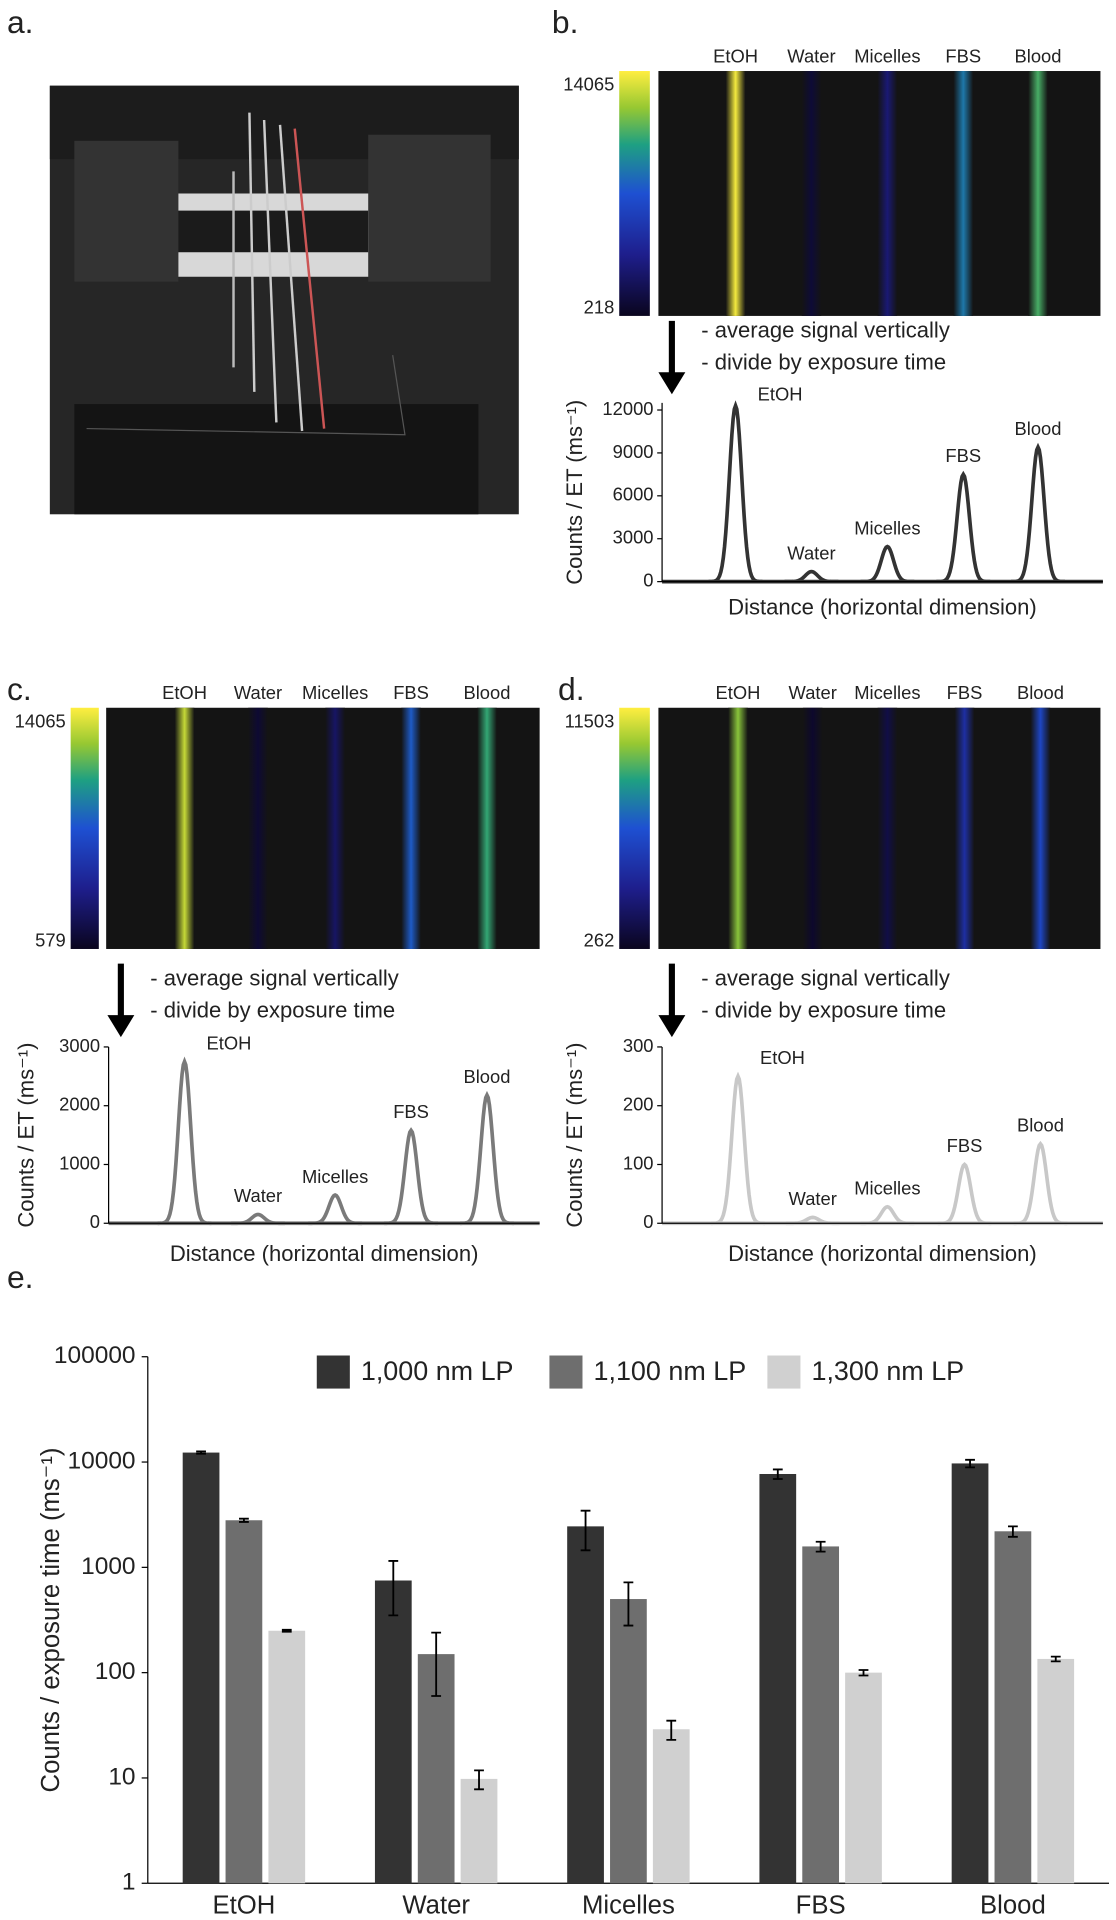  I want to click on x-tick-label: Water, so click(436, 1905).